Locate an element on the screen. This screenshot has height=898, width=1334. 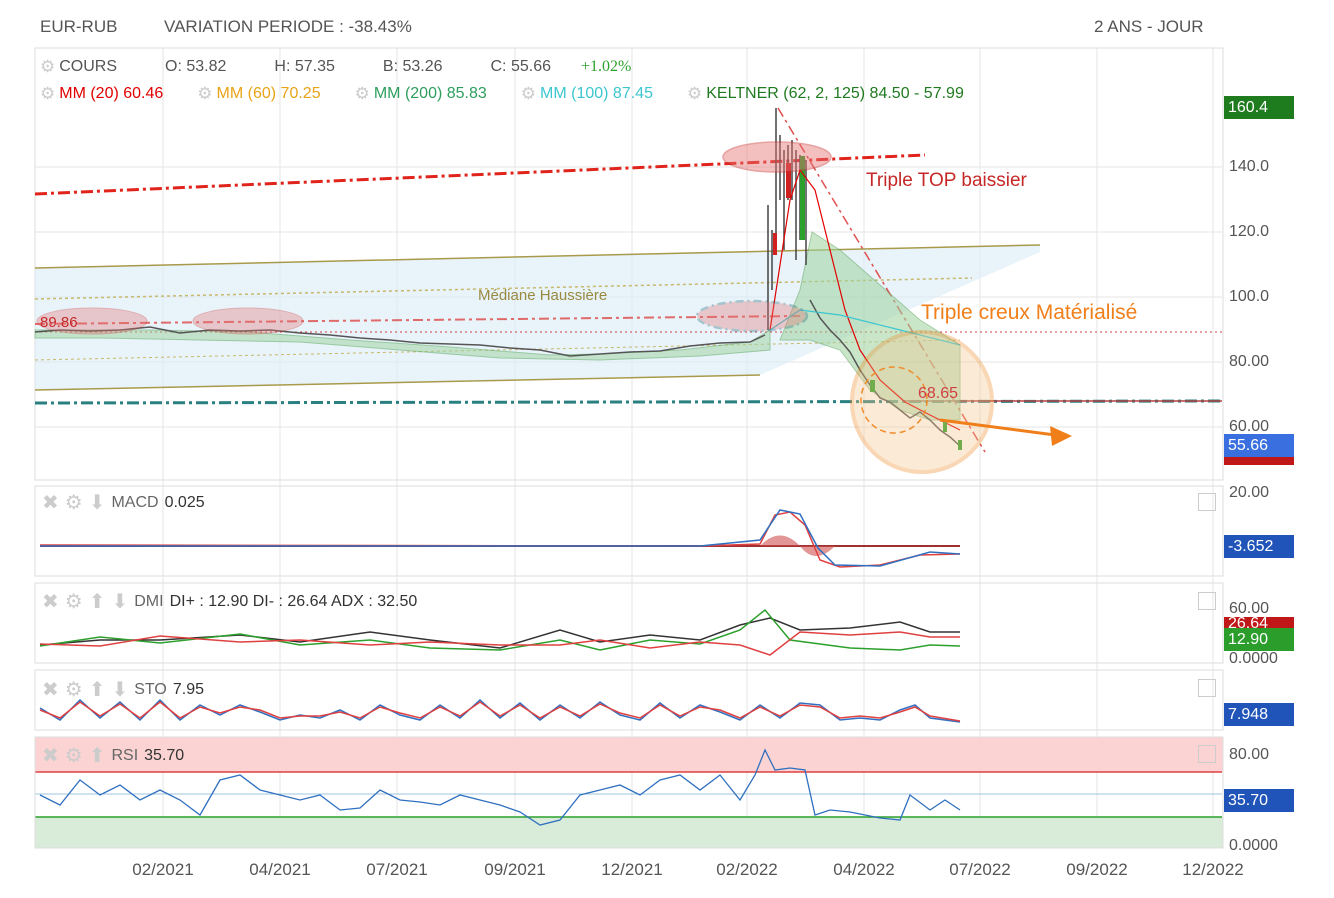
mid-ellipse is located at coordinates (752, 316).